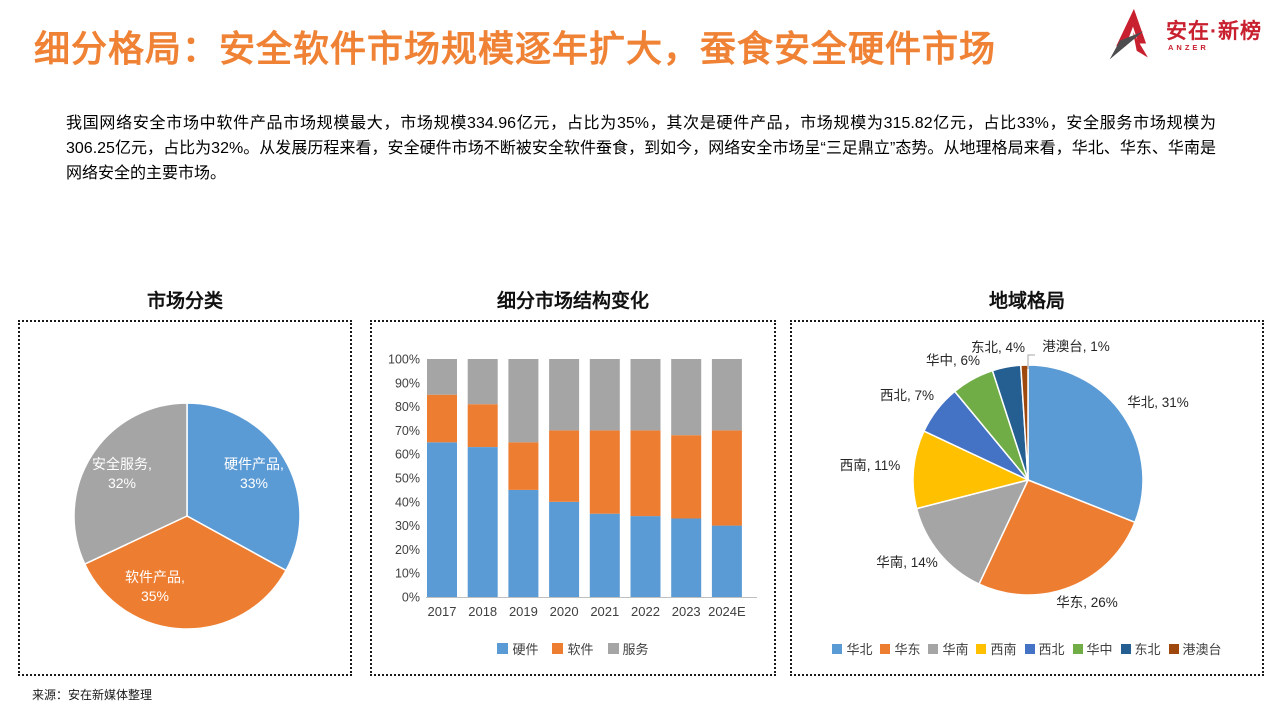  What do you see at coordinates (564, 611) in the screenshot?
I see `x-axis-tick-label: 2020` at bounding box center [564, 611].